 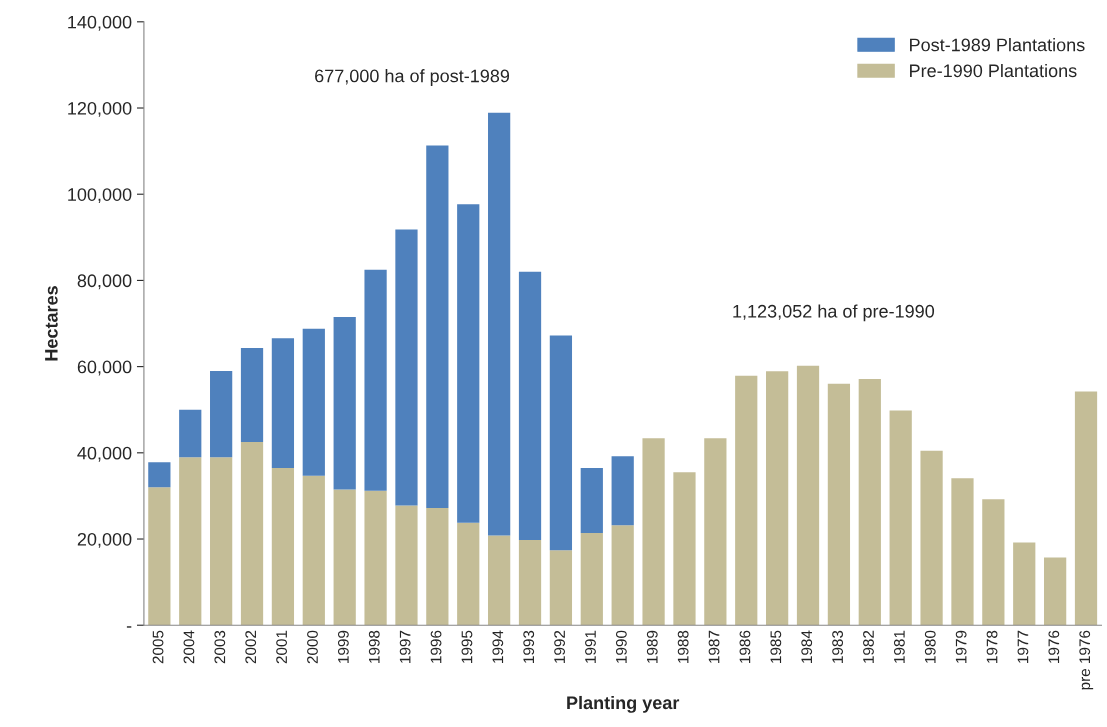 What do you see at coordinates (100, 196) in the screenshot?
I see `y-tick-label: 100,000` at bounding box center [100, 196].